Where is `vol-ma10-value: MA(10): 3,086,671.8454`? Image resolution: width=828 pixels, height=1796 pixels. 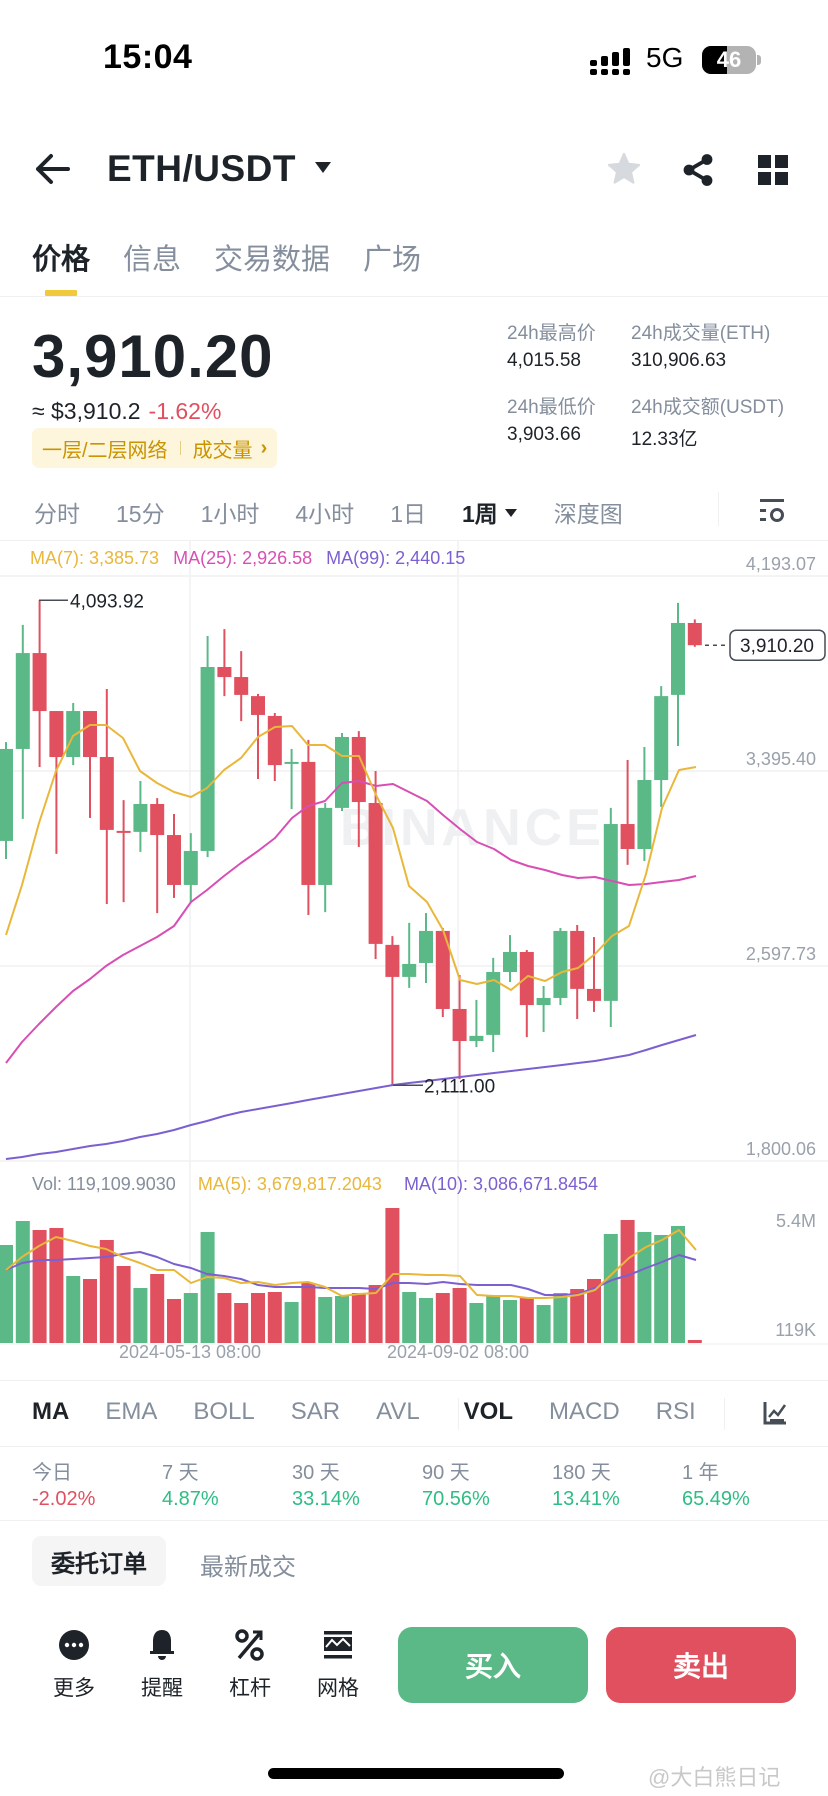
vol-ma10-value: MA(10): 3,086,671.8454 is located at coordinates (501, 1184).